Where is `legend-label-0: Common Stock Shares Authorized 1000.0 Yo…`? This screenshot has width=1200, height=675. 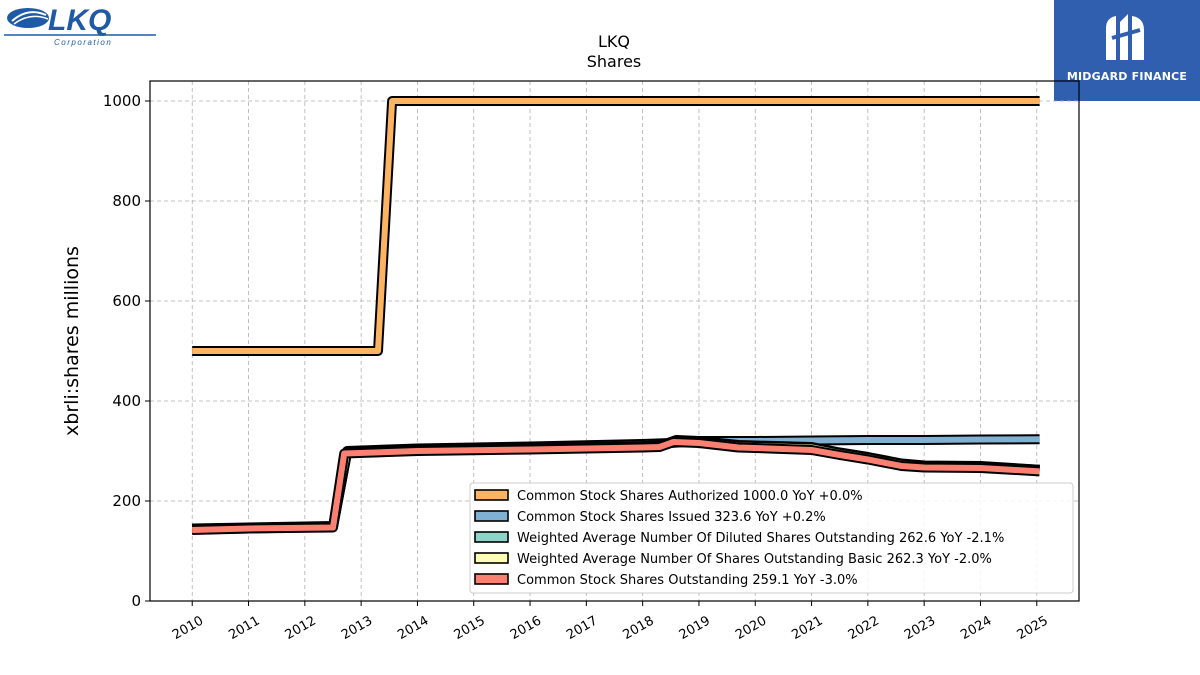
legend-label-0: Common Stock Shares Authorized 1000.0 Yo… is located at coordinates (690, 496).